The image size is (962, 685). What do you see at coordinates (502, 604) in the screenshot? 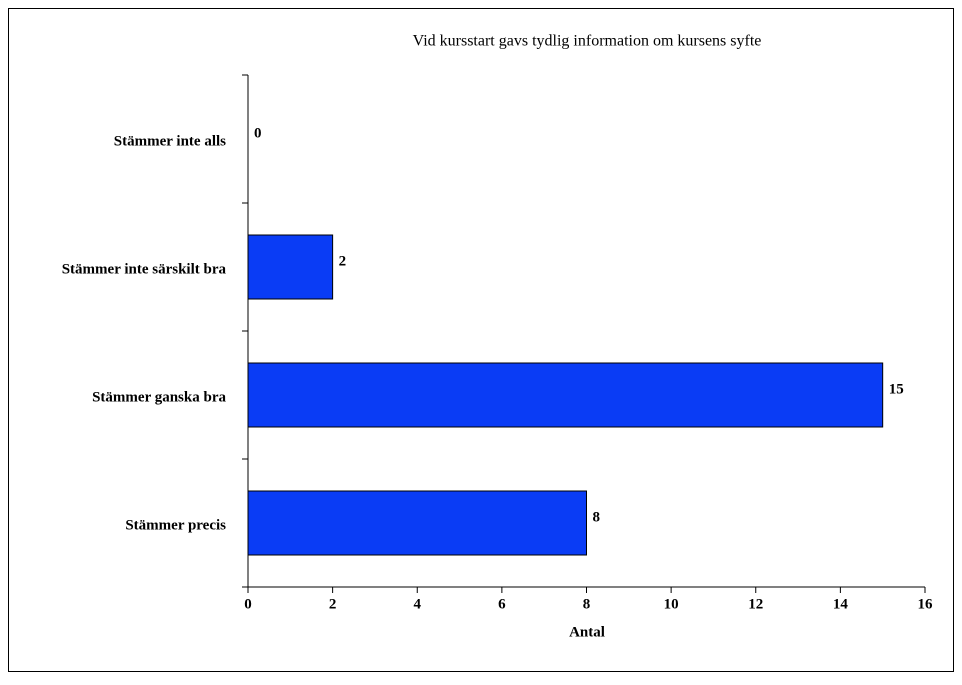
I see `x-tick-label: 6` at bounding box center [502, 604].